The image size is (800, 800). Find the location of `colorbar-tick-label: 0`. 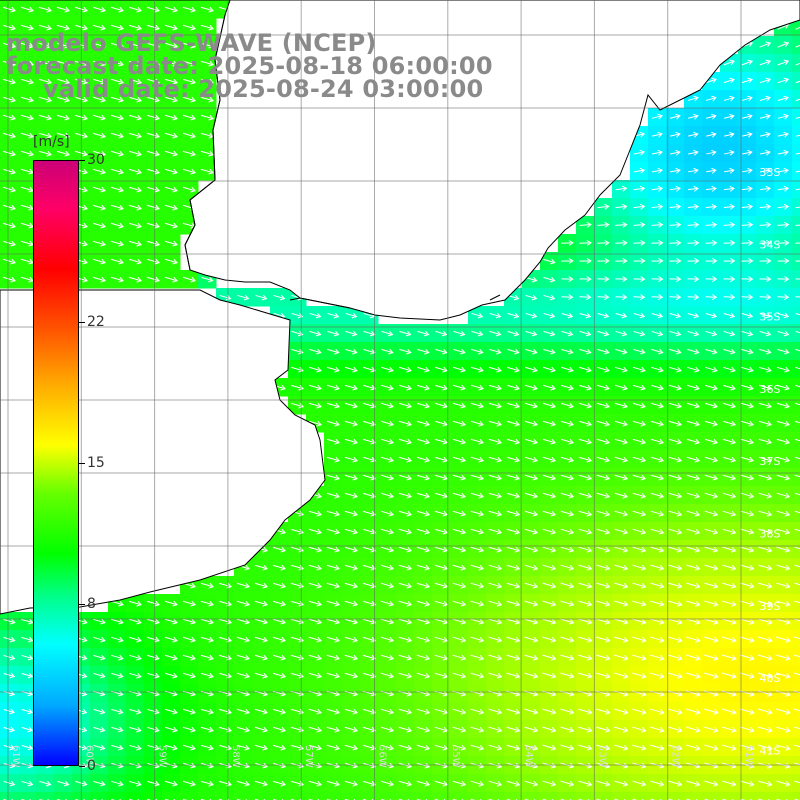

colorbar-tick-label: 0 is located at coordinates (91, 766).